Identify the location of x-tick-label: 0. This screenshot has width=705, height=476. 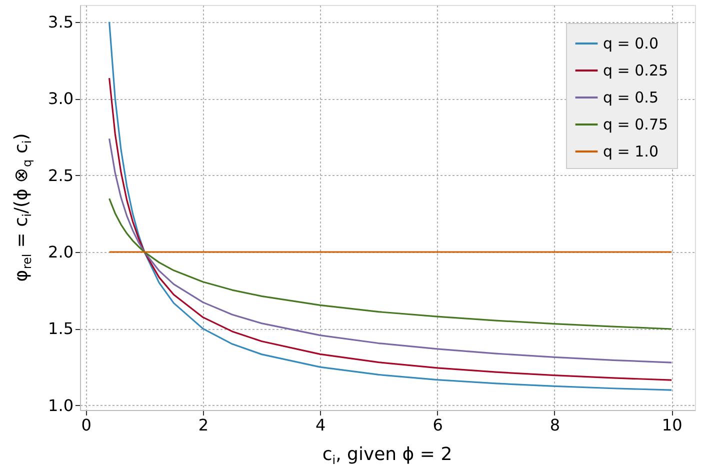
(86, 425).